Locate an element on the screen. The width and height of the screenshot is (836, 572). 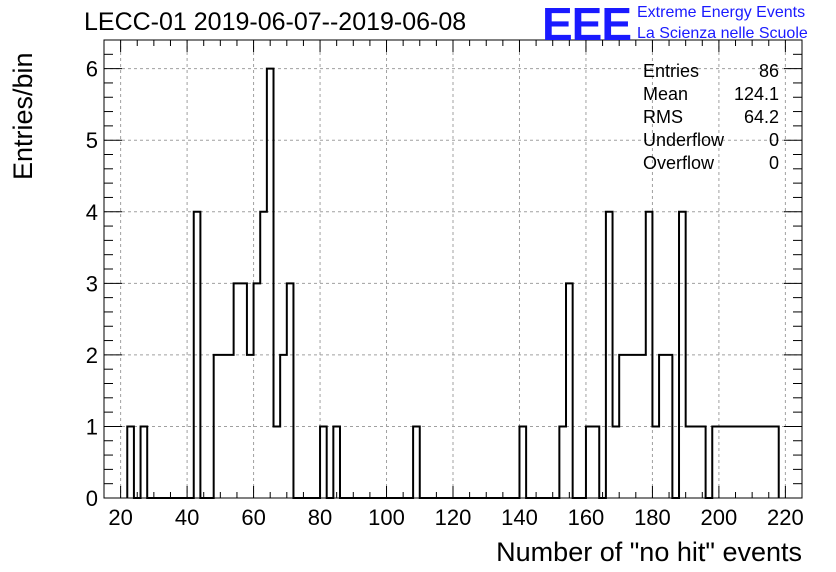
x-tick-label: 20 is located at coordinates (120, 517).